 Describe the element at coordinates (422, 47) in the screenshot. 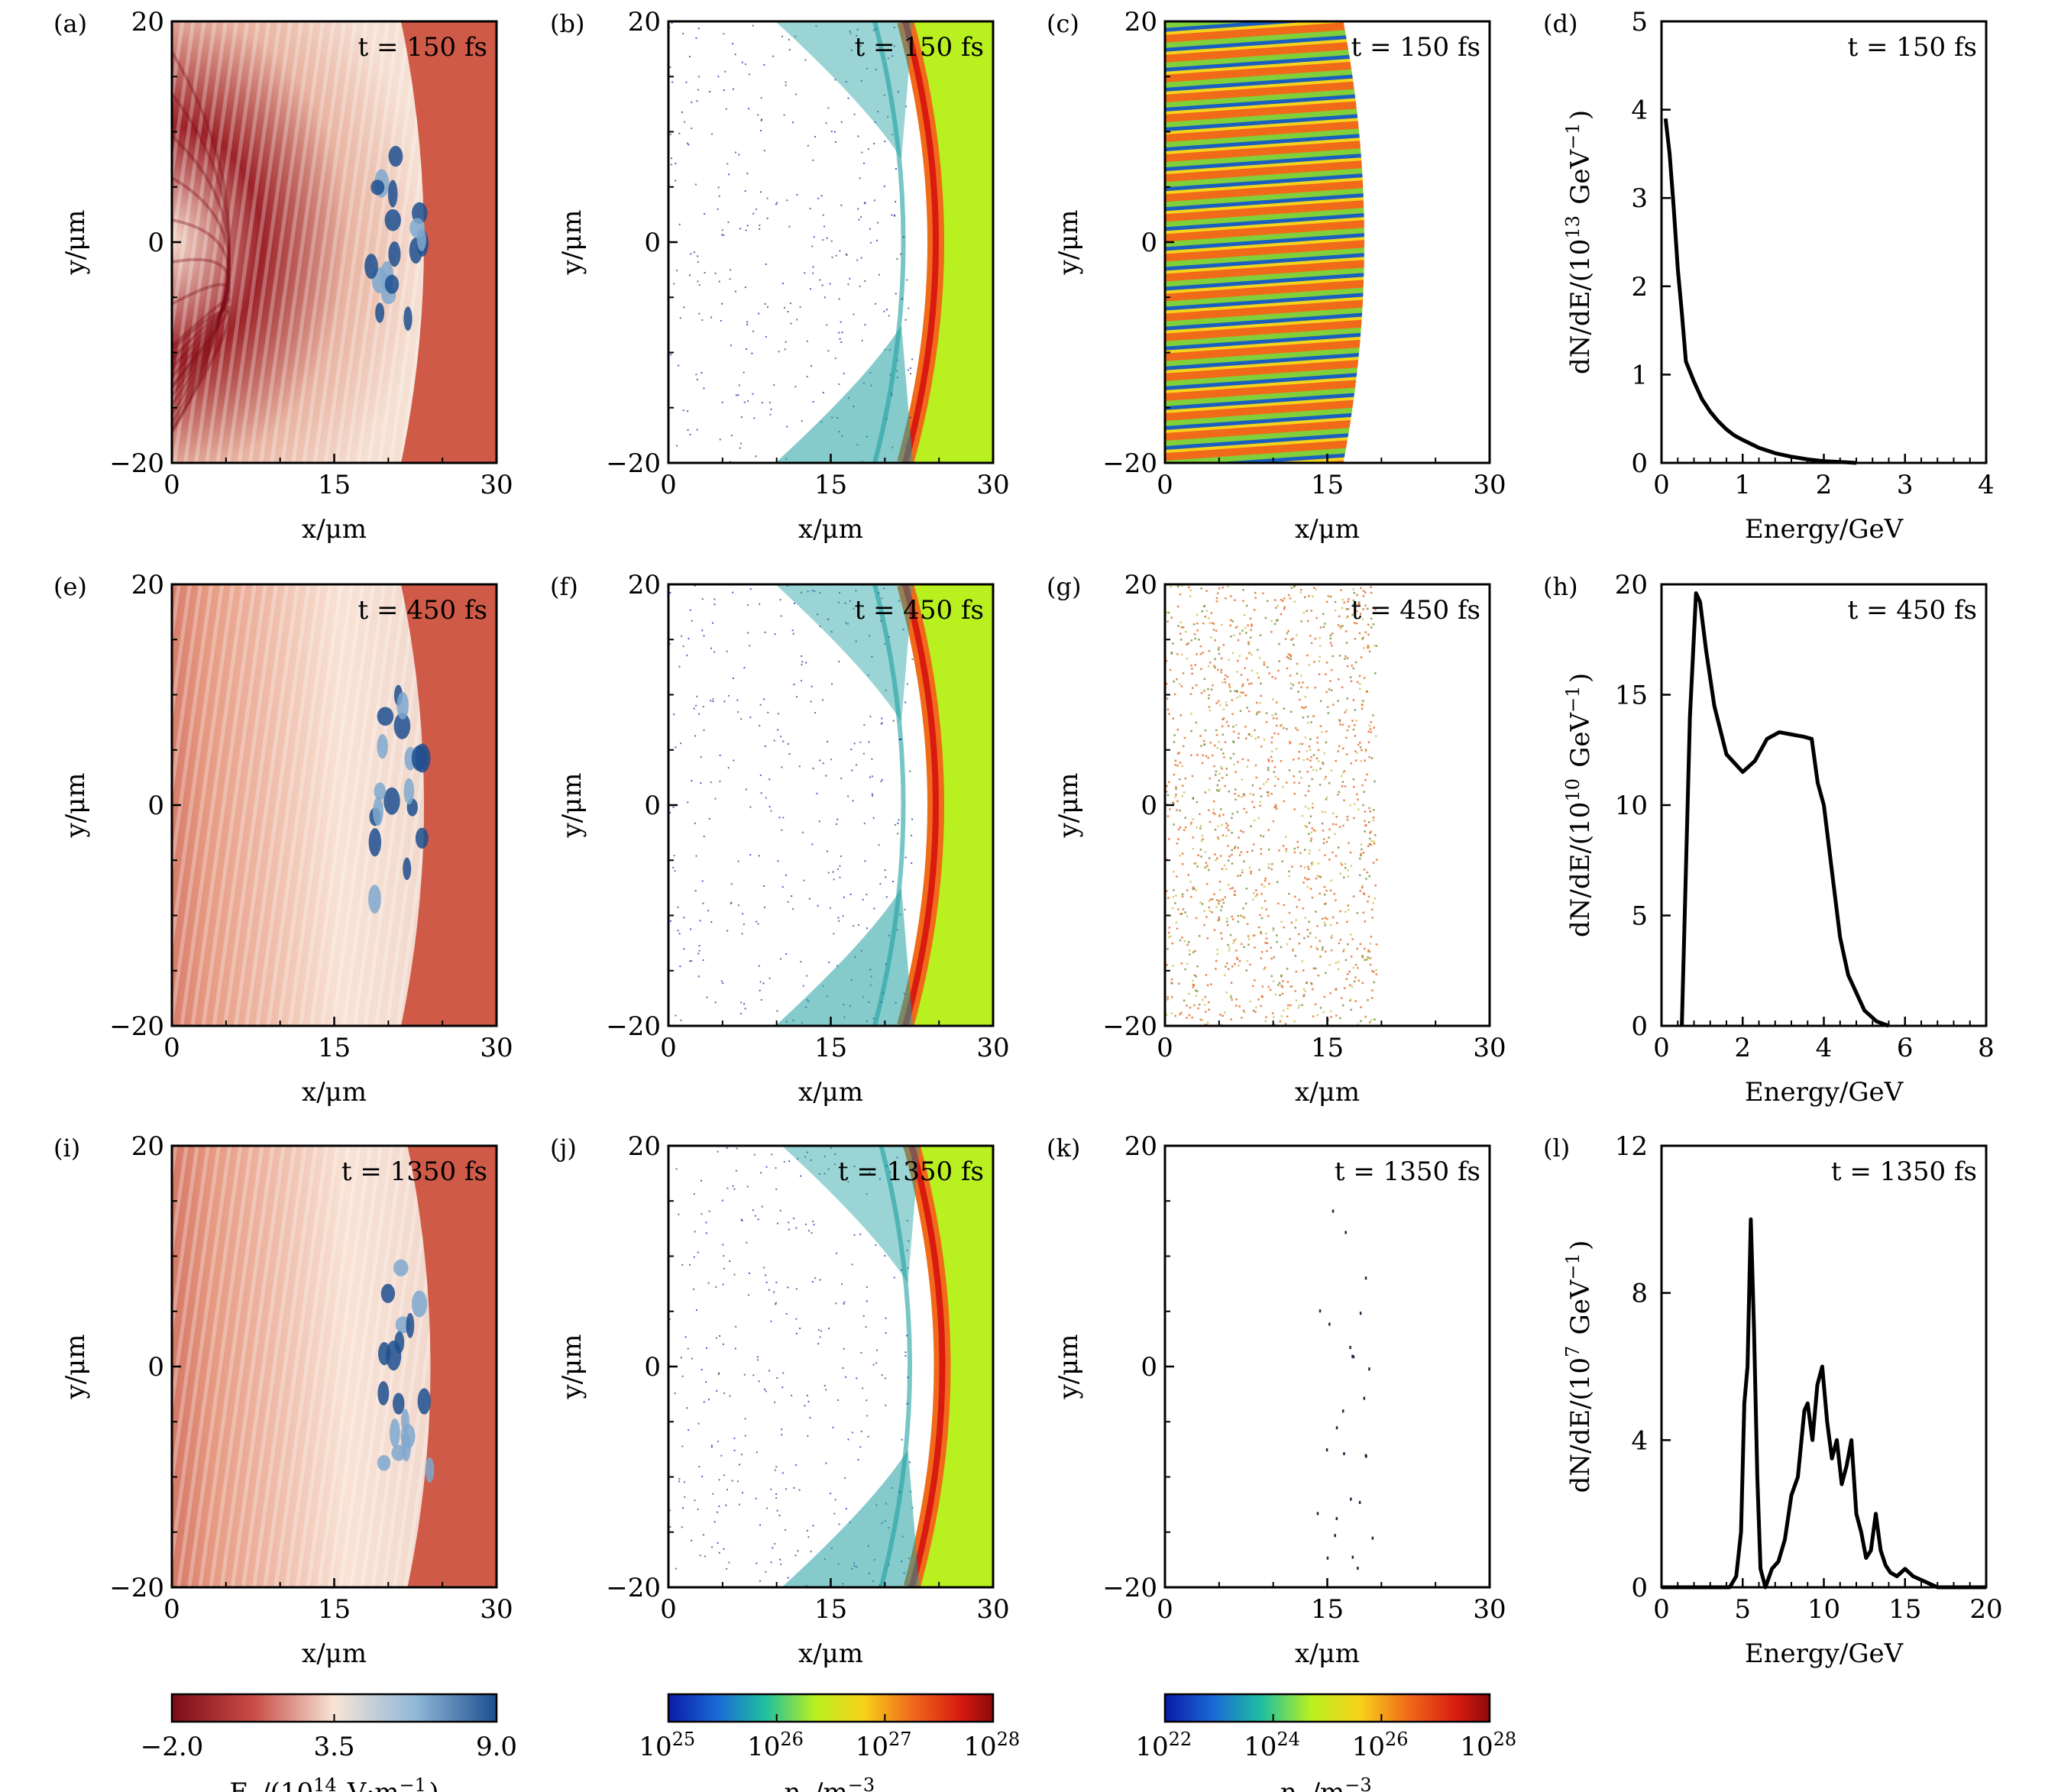

I see `time-label: t = 150 fs` at that location.